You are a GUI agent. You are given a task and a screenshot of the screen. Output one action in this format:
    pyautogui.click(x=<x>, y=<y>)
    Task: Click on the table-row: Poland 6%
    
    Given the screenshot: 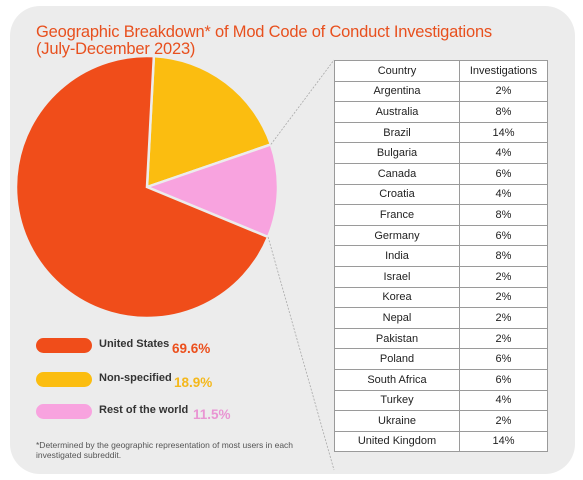 What is the action you would take?
    pyautogui.click(x=441, y=359)
    